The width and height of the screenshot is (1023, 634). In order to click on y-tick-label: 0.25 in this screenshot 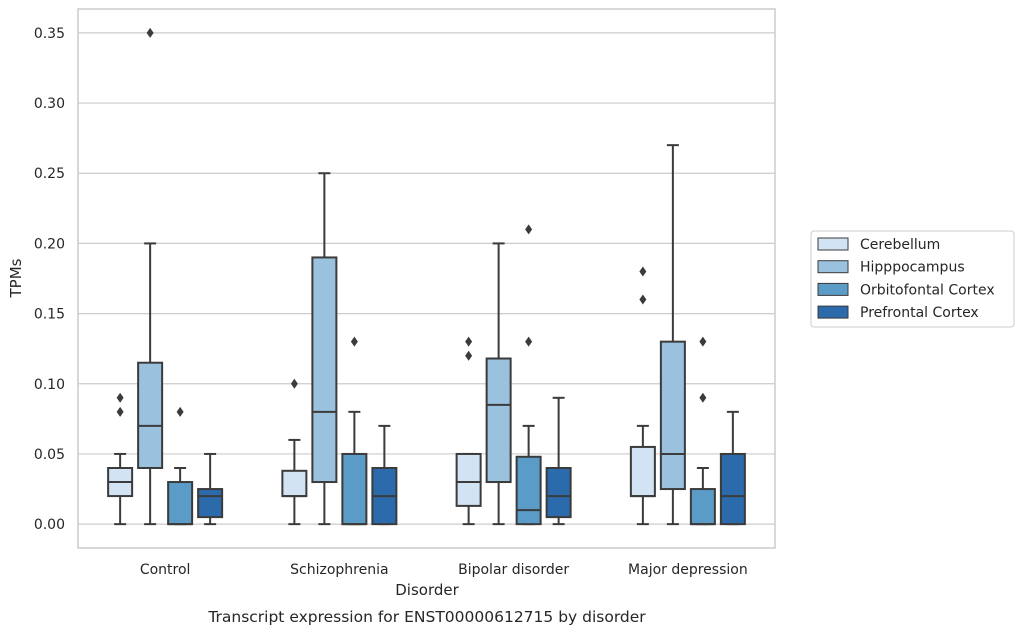, I will do `click(49, 174)`.